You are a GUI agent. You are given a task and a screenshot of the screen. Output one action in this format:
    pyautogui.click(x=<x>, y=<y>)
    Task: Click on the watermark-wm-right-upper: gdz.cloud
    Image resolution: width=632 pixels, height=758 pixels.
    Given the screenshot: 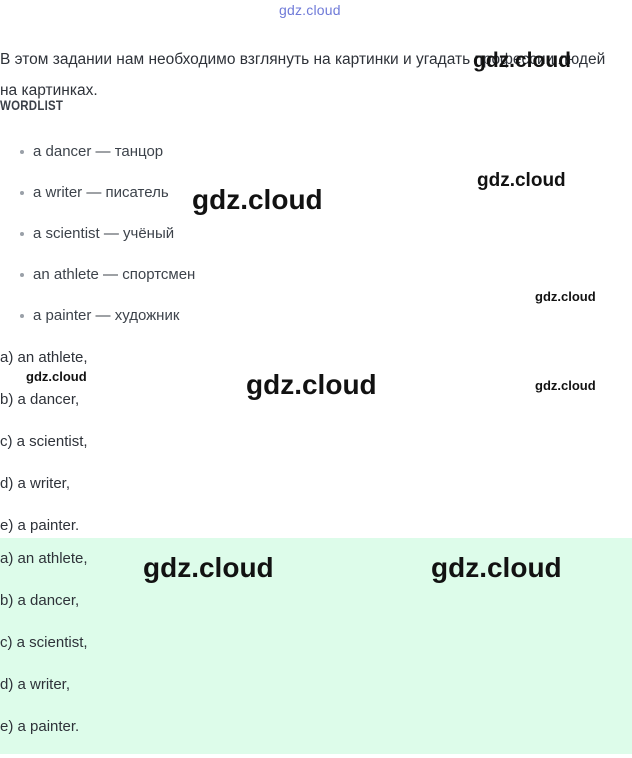 What is the action you would take?
    pyautogui.click(x=521, y=180)
    